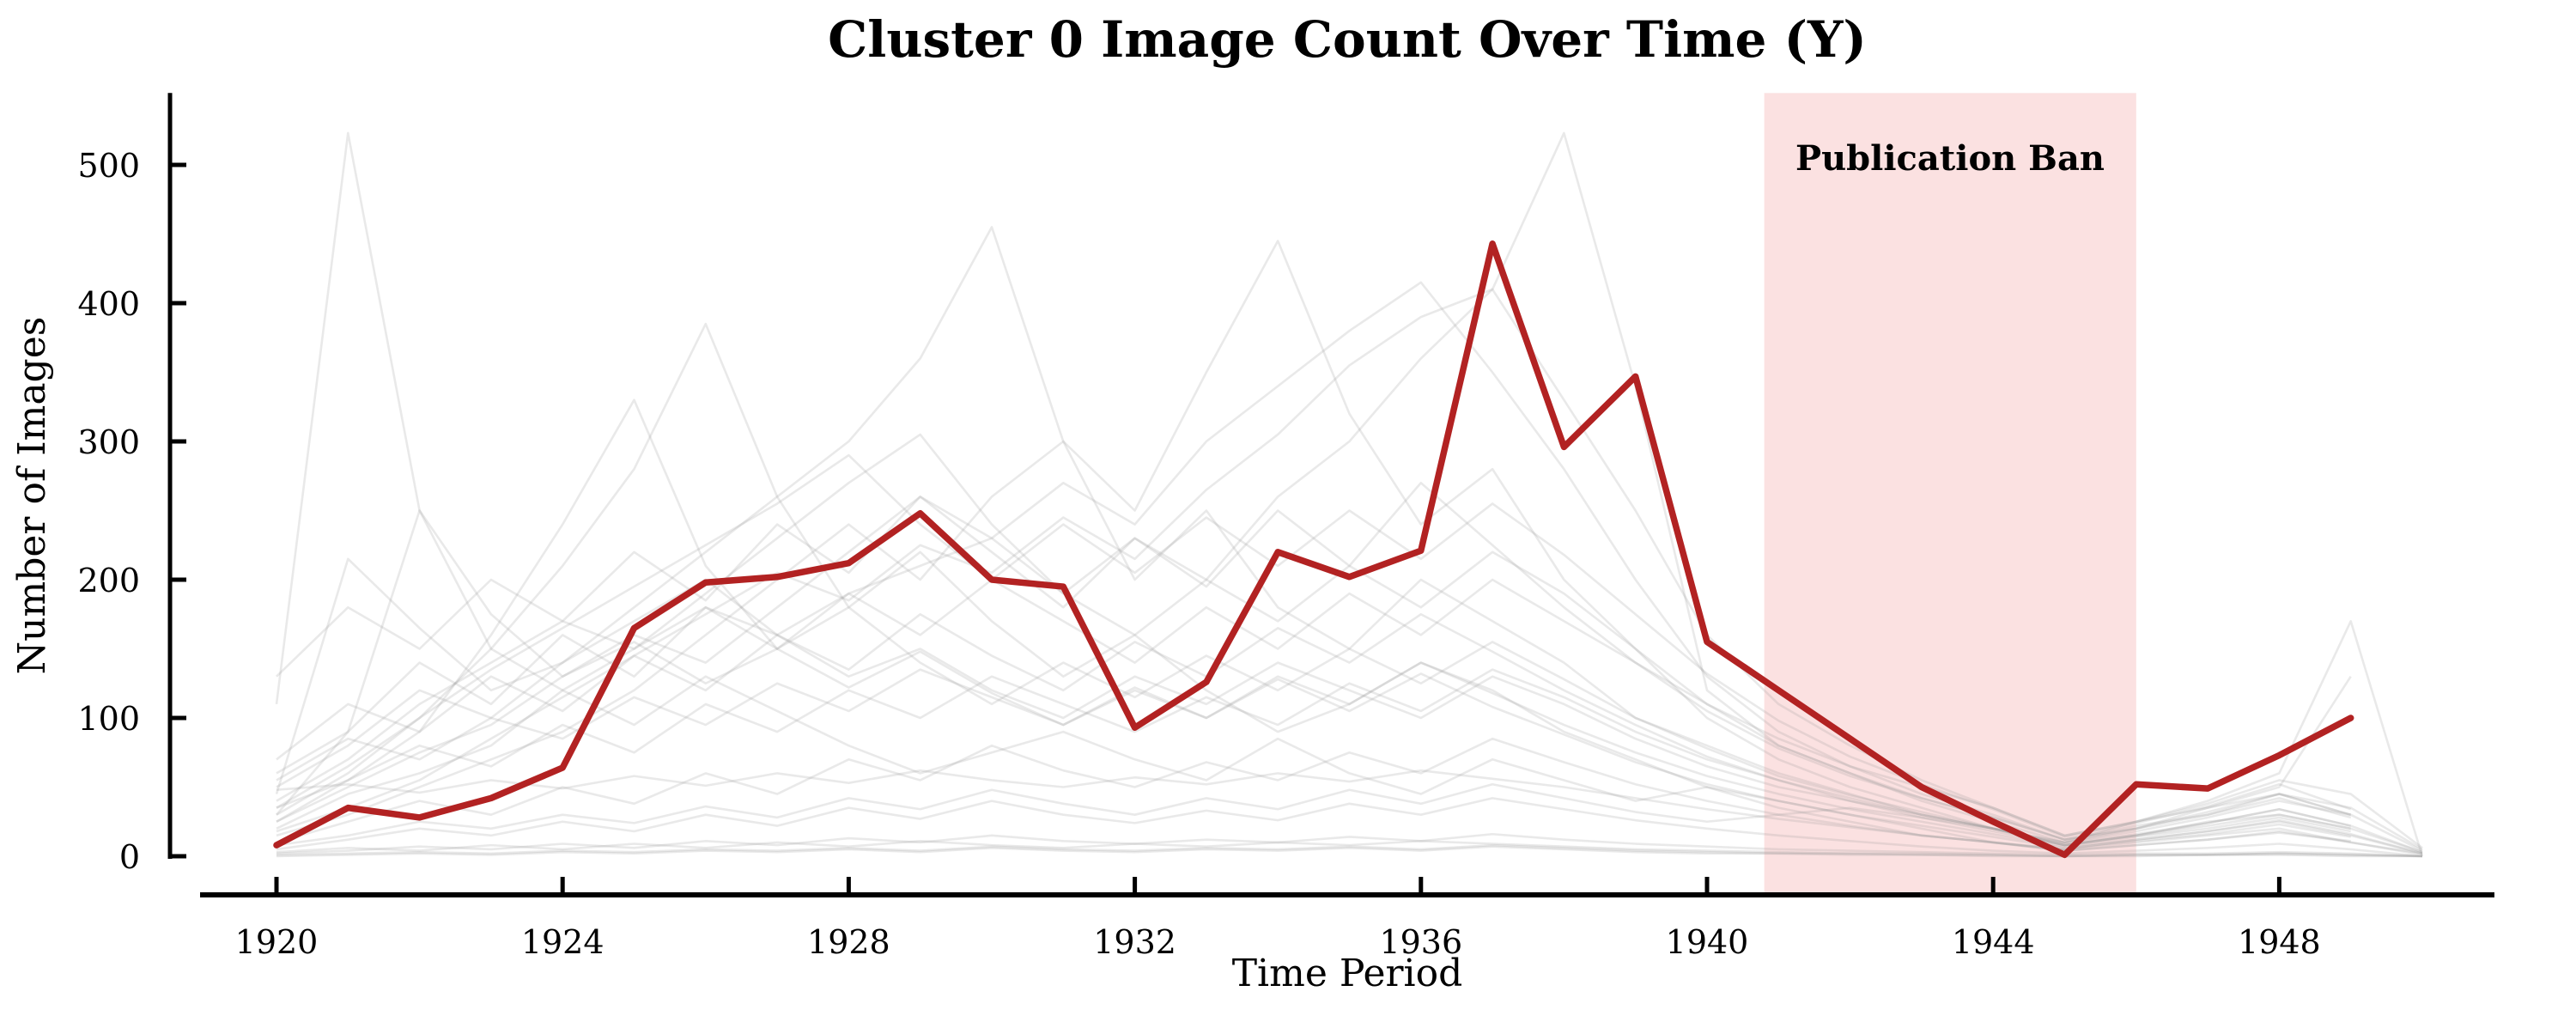 The height and width of the screenshot is (1034, 2576). I want to click on y-tick-label: 400, so click(109, 304).